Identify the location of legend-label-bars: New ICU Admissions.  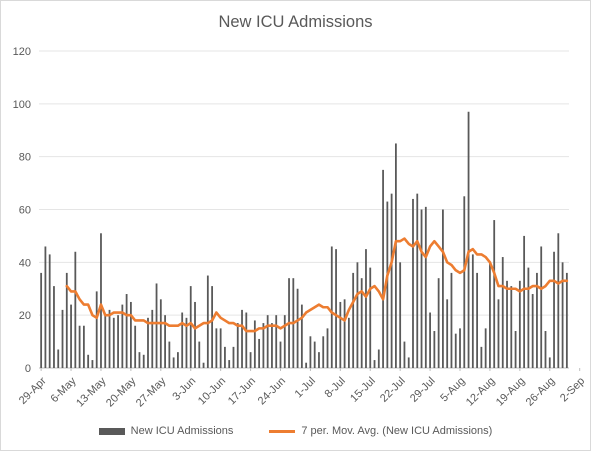
(182, 431).